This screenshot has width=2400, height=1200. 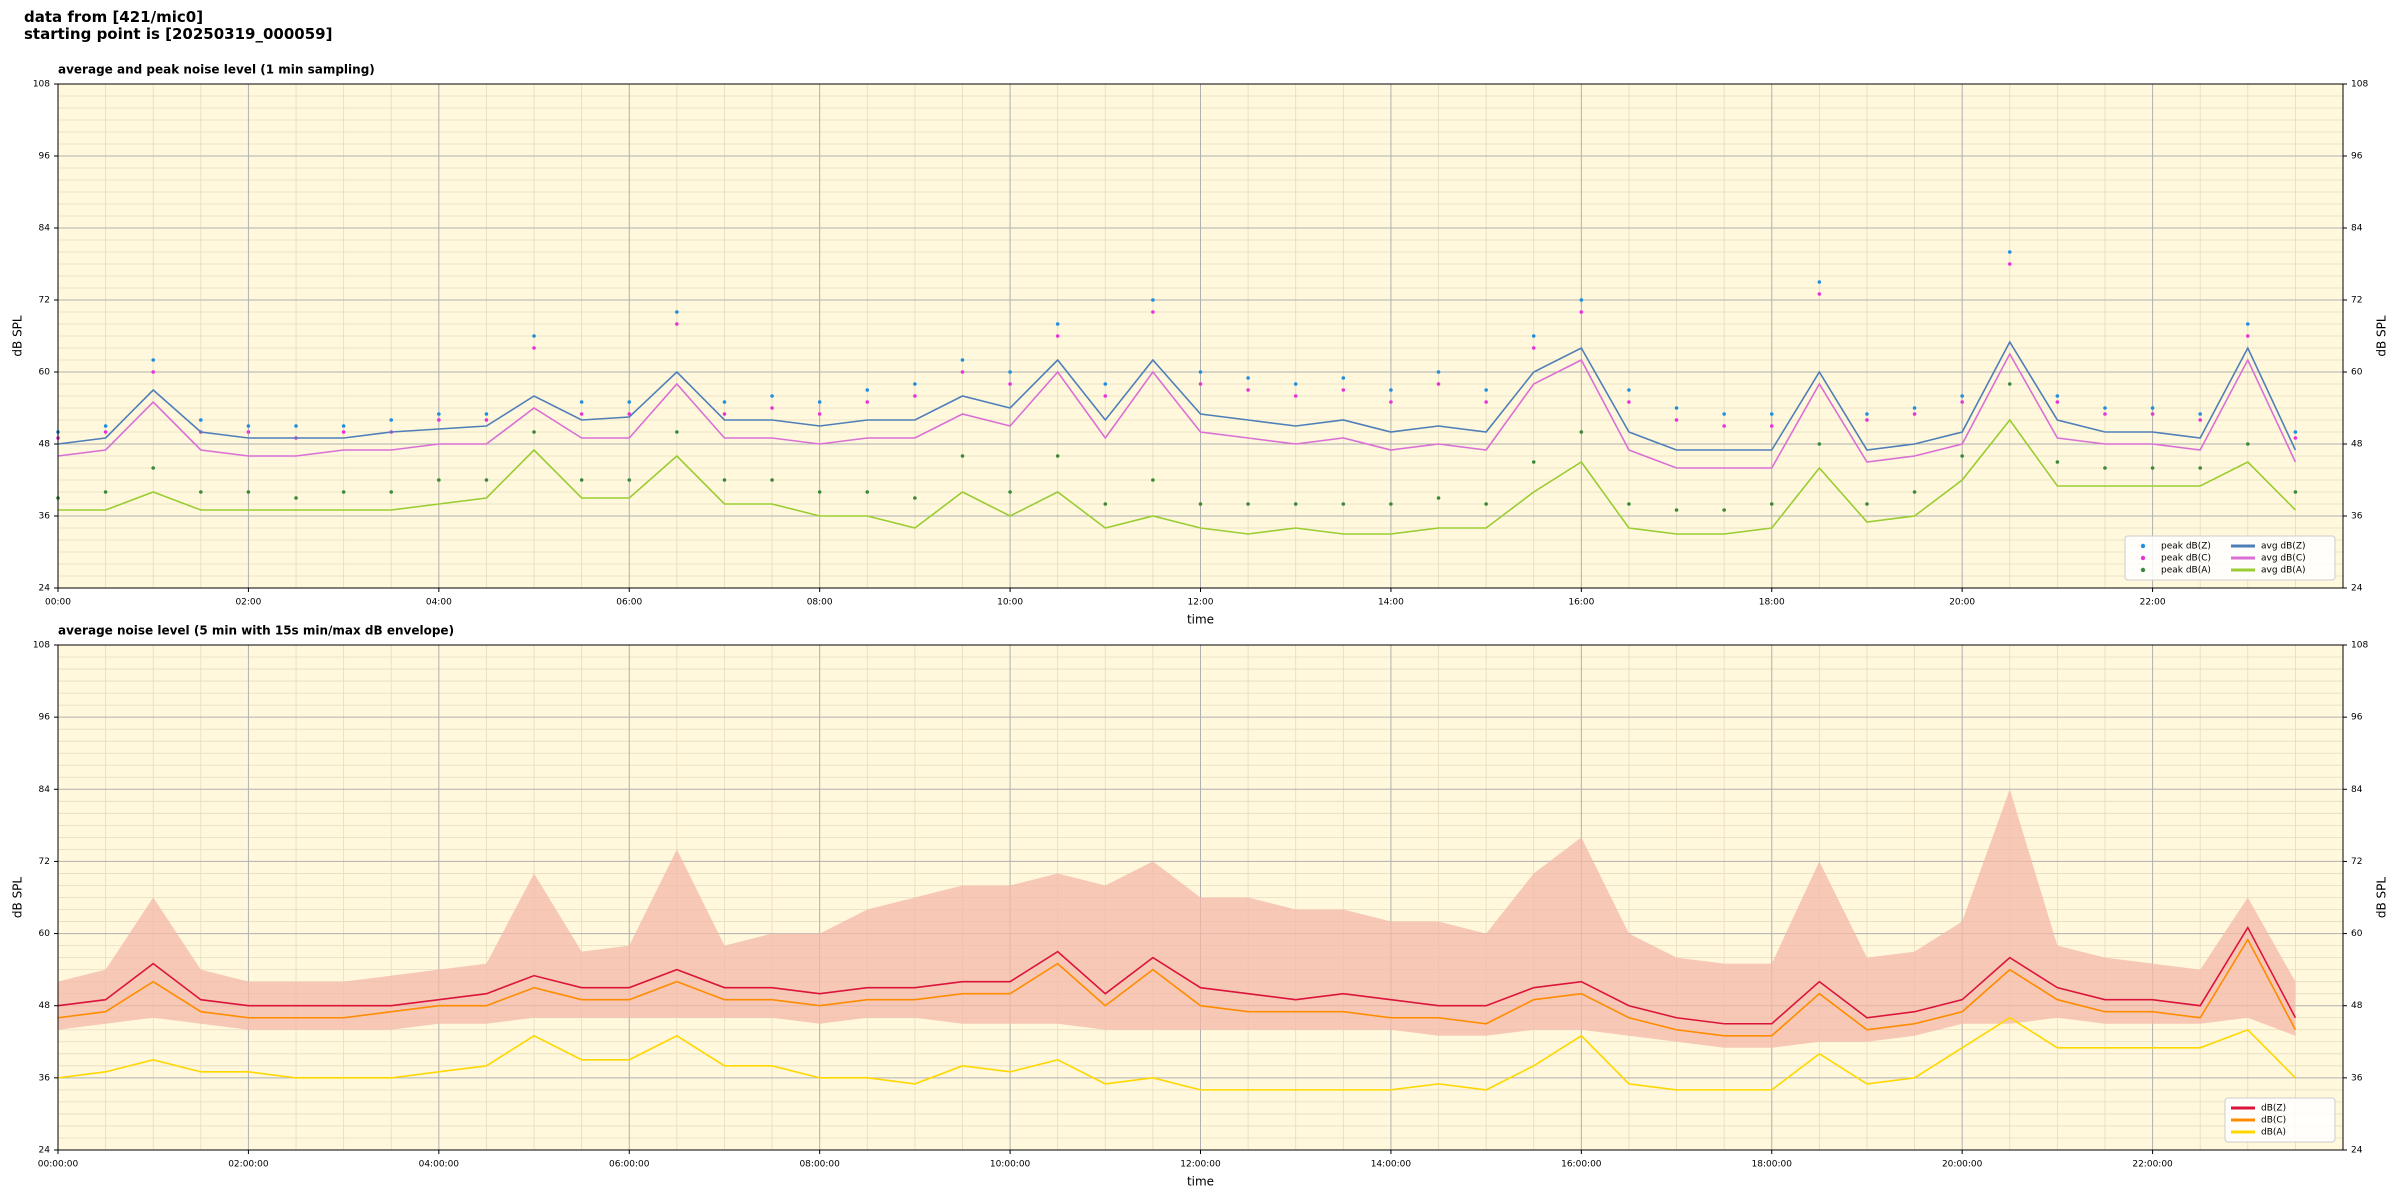 I want to click on x-tick-label: 02:00:00, so click(x=248, y=1165).